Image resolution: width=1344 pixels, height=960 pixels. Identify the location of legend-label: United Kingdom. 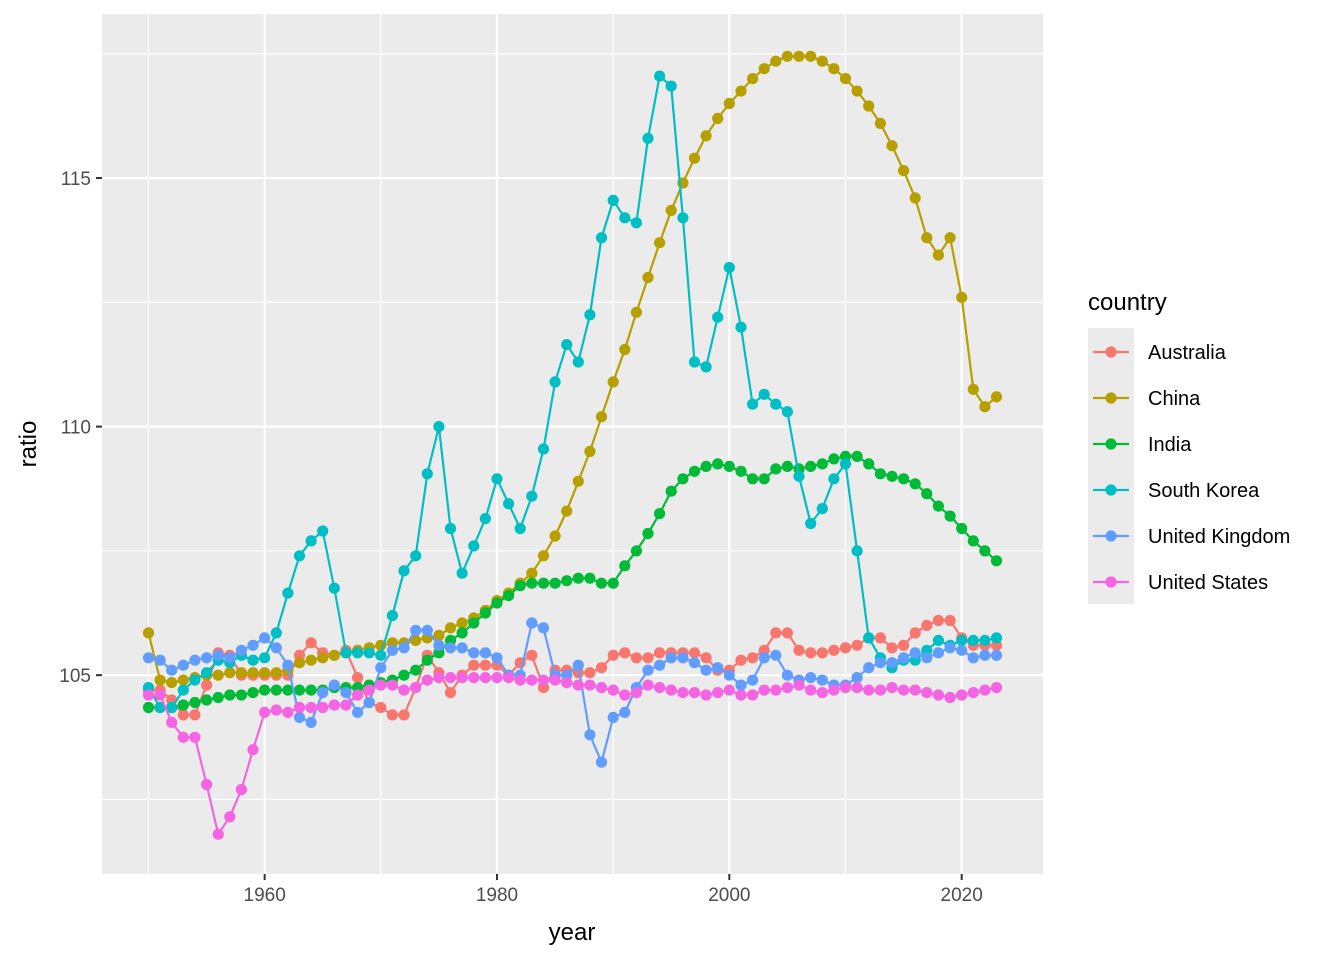
(1219, 537).